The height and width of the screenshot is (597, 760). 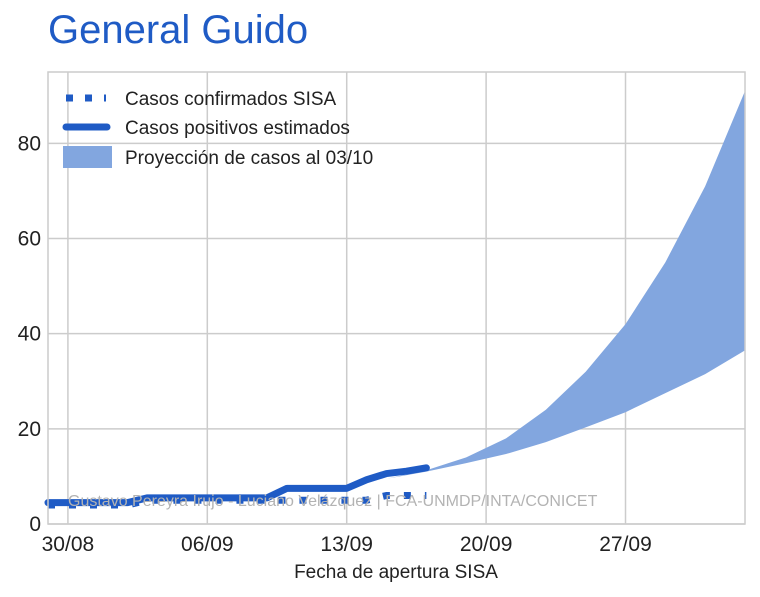 I want to click on y-tick-label: 80, so click(x=29, y=143).